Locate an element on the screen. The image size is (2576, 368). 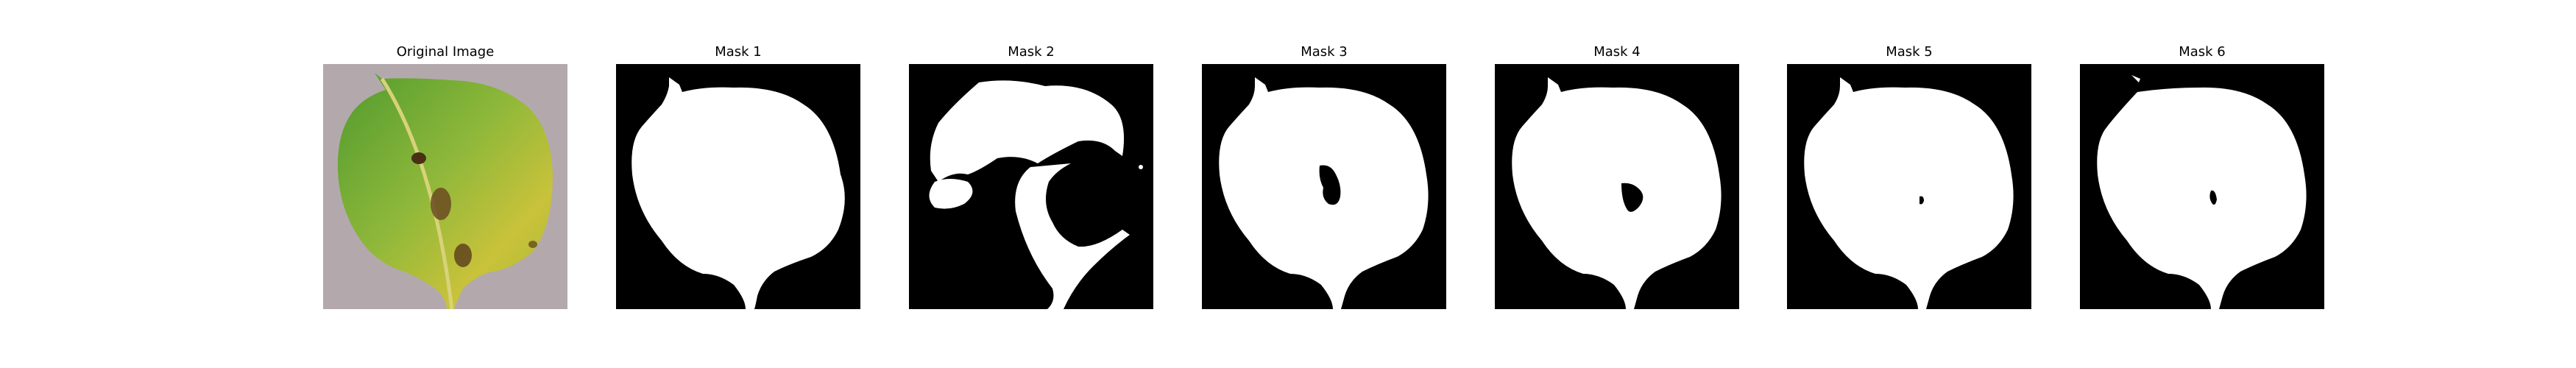
mask-3-image is located at coordinates (1324, 186).